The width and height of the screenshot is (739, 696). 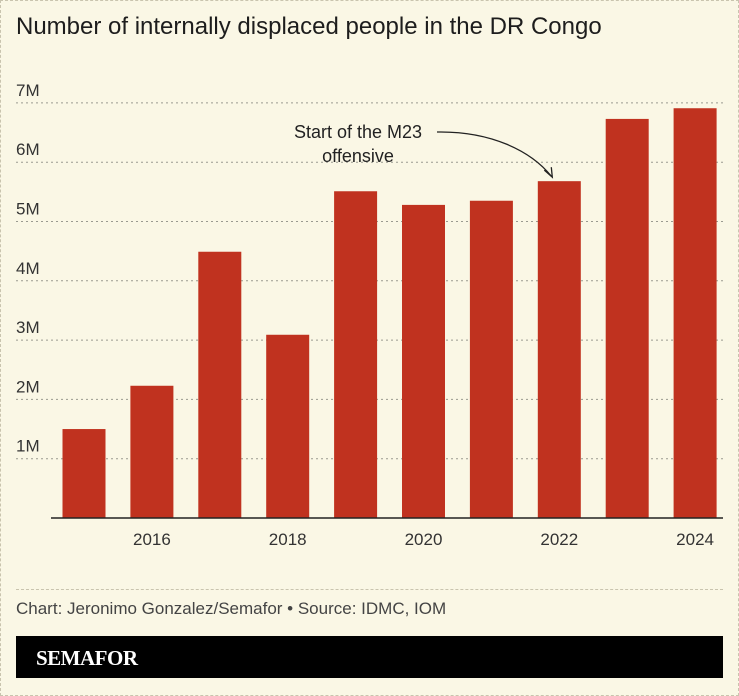 What do you see at coordinates (84, 473) in the screenshot?
I see `bar-2015` at bounding box center [84, 473].